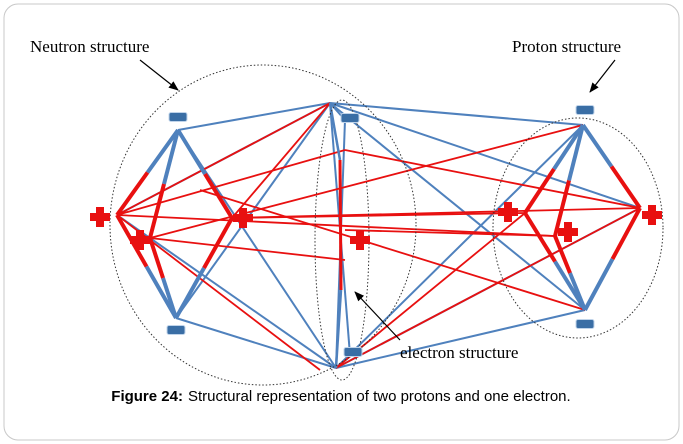 Image resolution: width=683 pixels, height=444 pixels. I want to click on neutron-label: Neutron structure, so click(89, 46).